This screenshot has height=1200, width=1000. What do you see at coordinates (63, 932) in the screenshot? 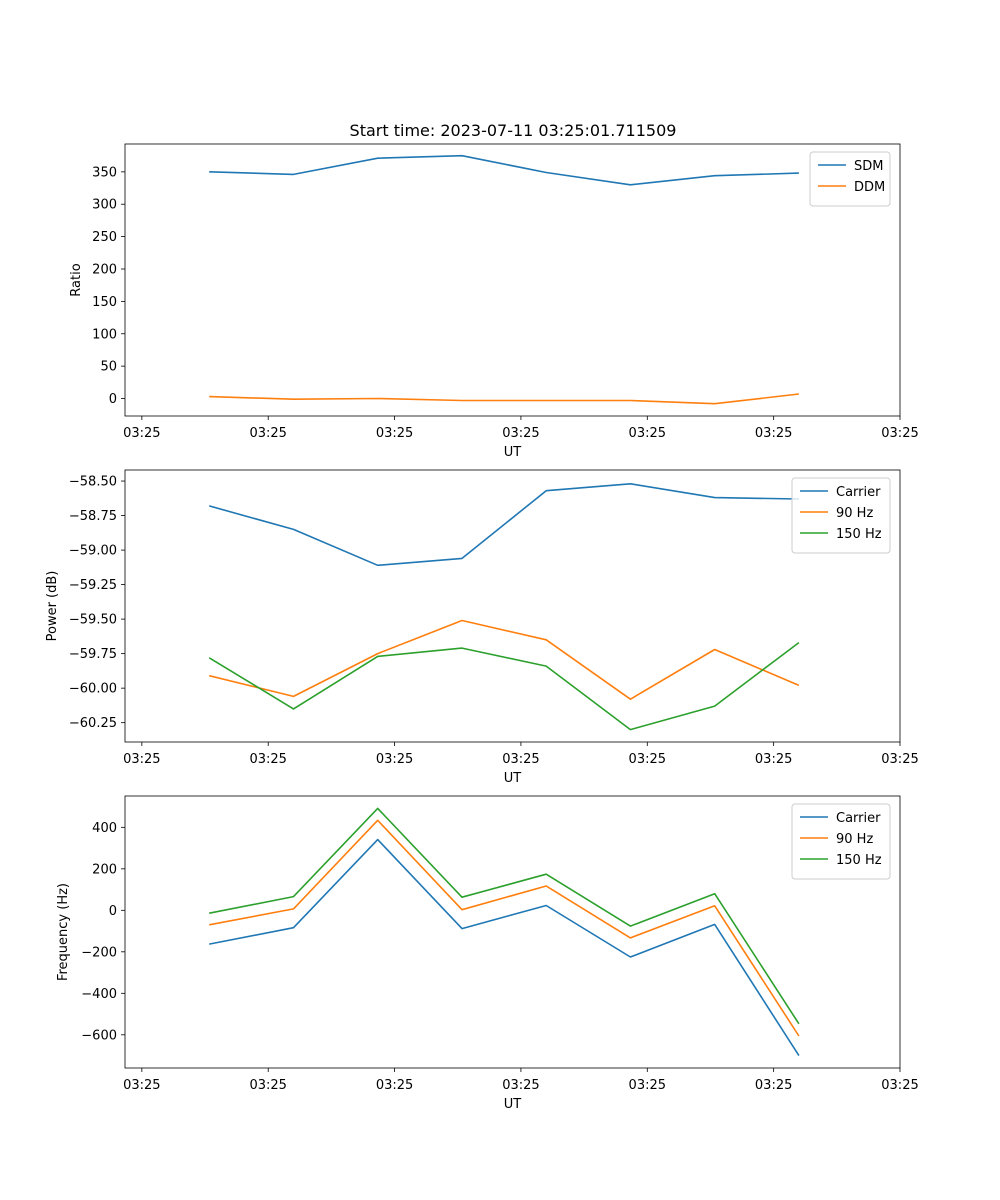
I see `y-axis-label: Frequency (Hz)` at bounding box center [63, 932].